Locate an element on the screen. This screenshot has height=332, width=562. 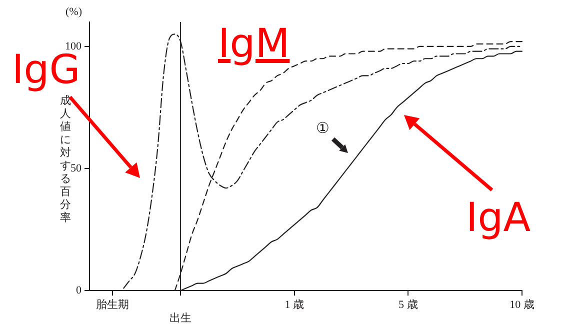
annotation: ① is located at coordinates (322, 129).